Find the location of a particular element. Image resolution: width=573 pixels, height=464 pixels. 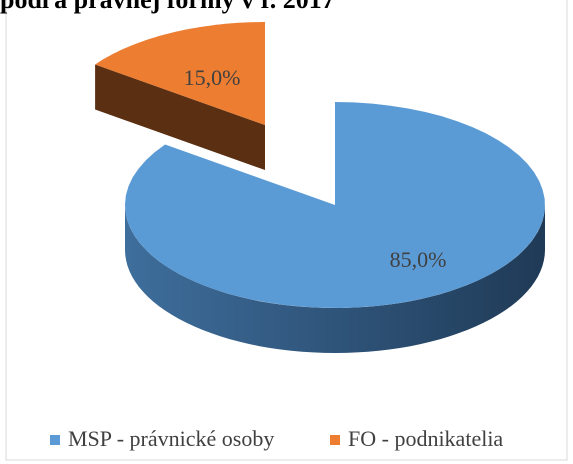

legend-label: MSP - právnické osoby is located at coordinates (171, 438).